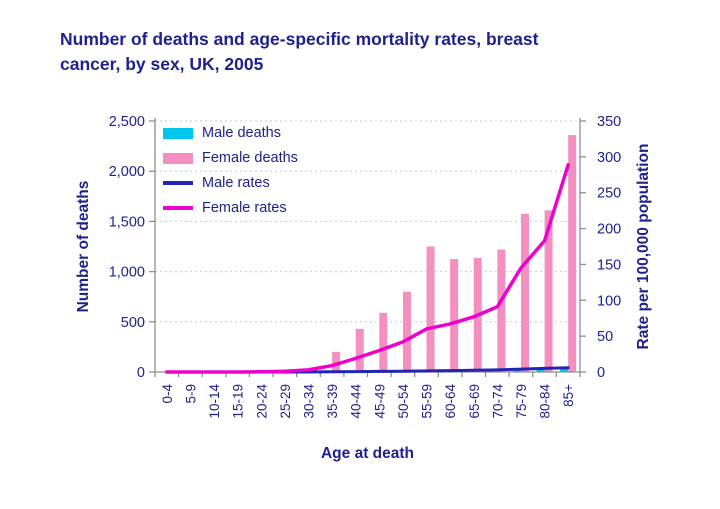 Image resolution: width=720 pixels, height=509 pixels. I want to click on legend-item-male-deaths: Male deaths, so click(230, 133).